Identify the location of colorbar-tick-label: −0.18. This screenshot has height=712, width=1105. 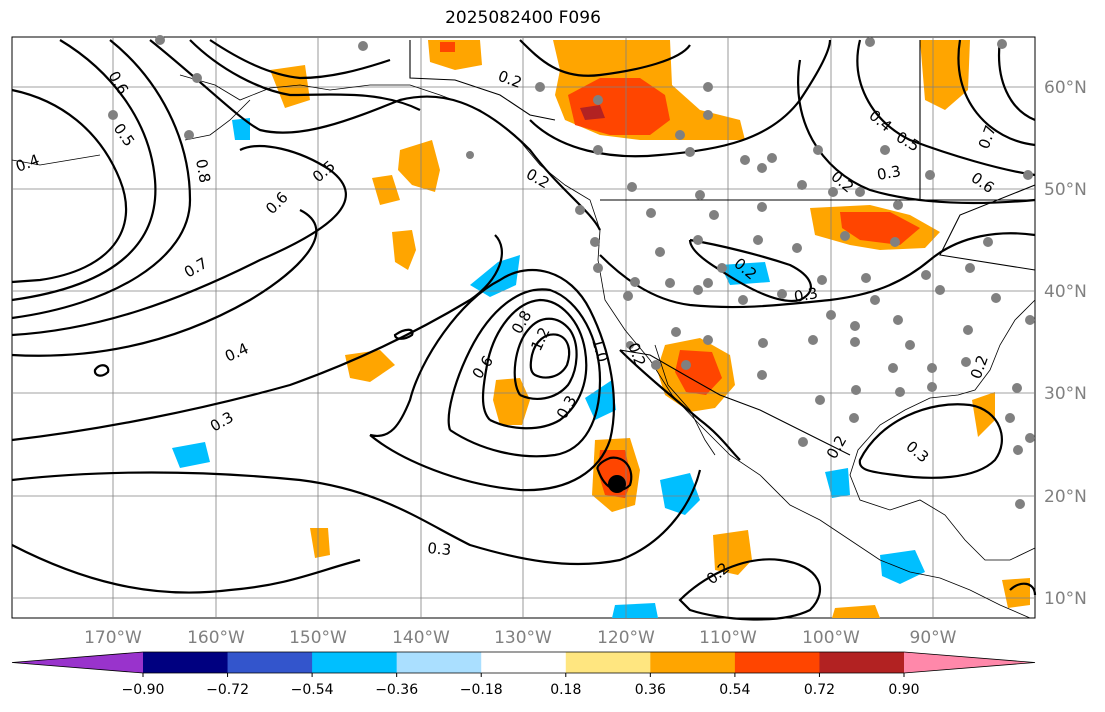
(481, 690).